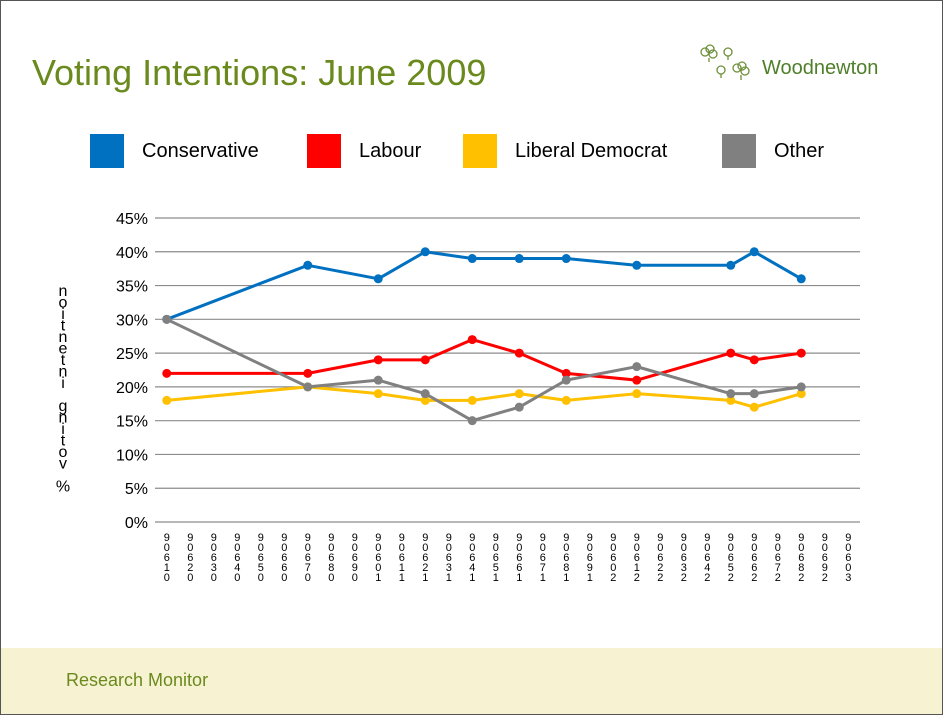 This screenshot has width=943, height=715. What do you see at coordinates (132, 287) in the screenshot?
I see `y-tick-label: 35%` at bounding box center [132, 287].